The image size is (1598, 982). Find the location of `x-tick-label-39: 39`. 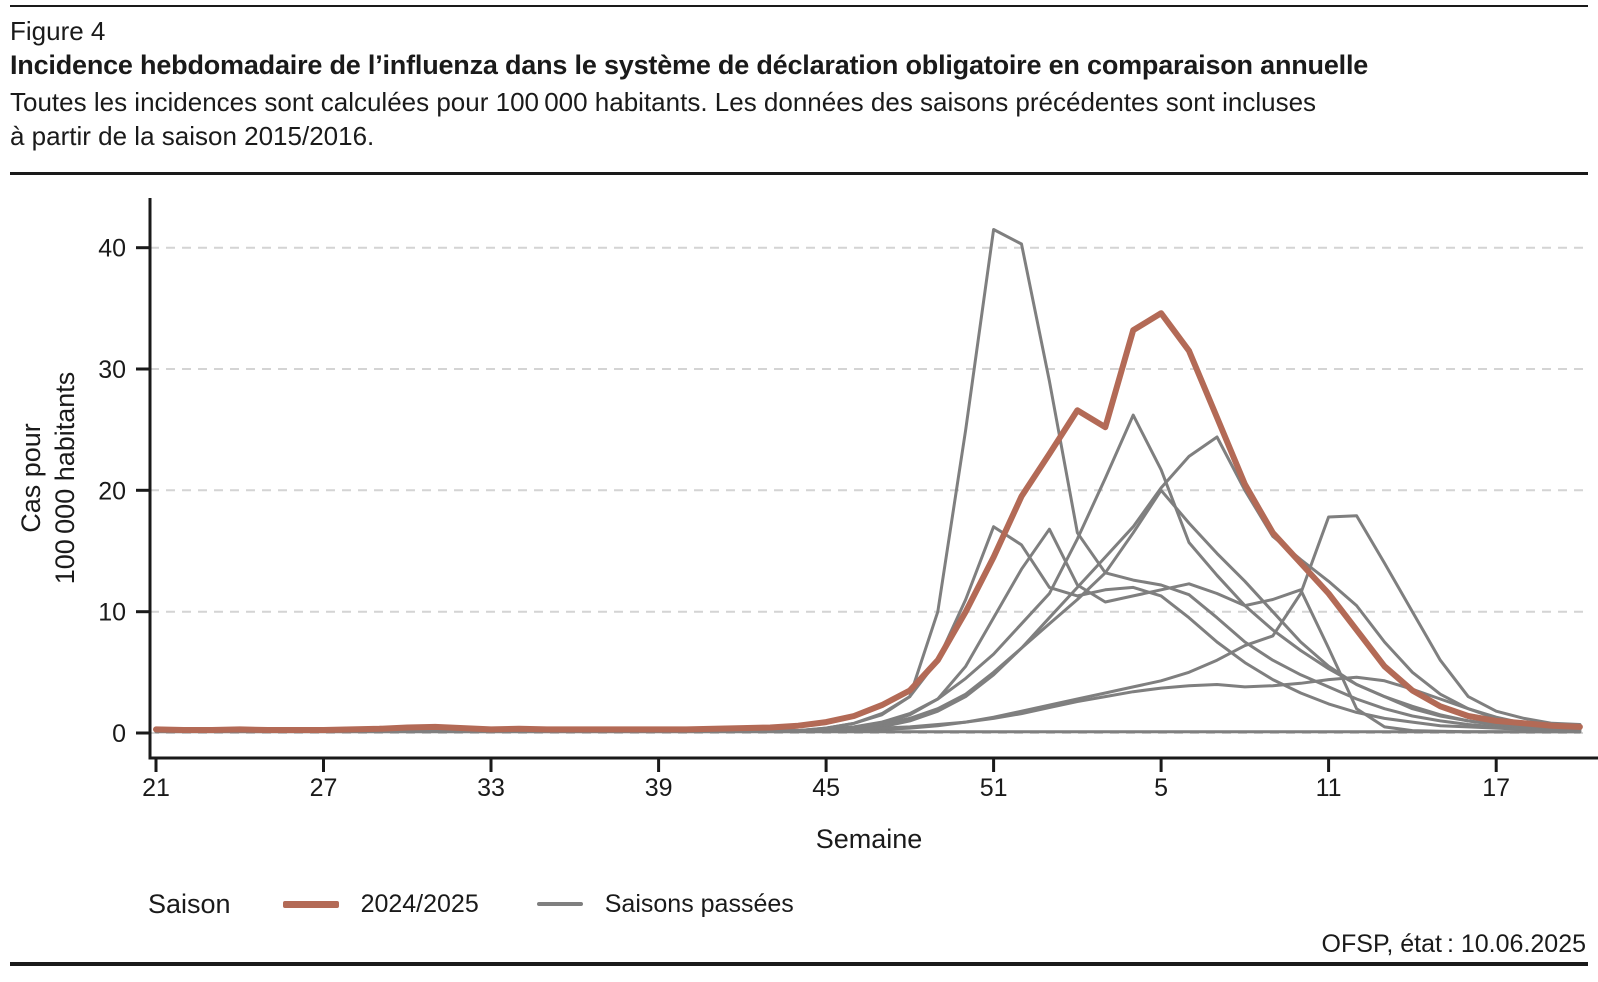

x-tick-label-39: 39 is located at coordinates (659, 788).